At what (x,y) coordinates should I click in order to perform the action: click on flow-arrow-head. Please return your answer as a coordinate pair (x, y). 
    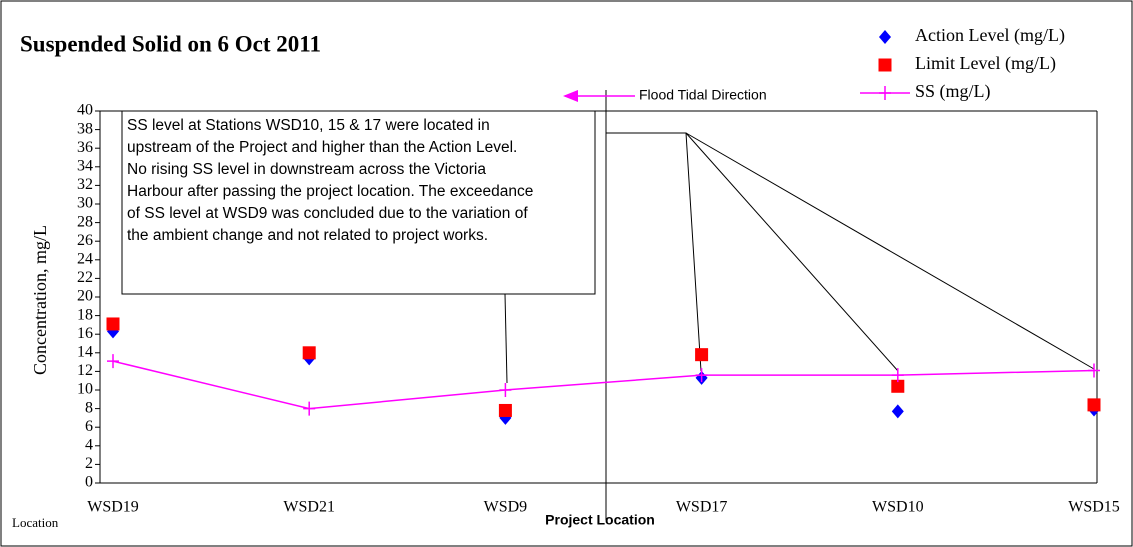
    Looking at the image, I should click on (570, 96).